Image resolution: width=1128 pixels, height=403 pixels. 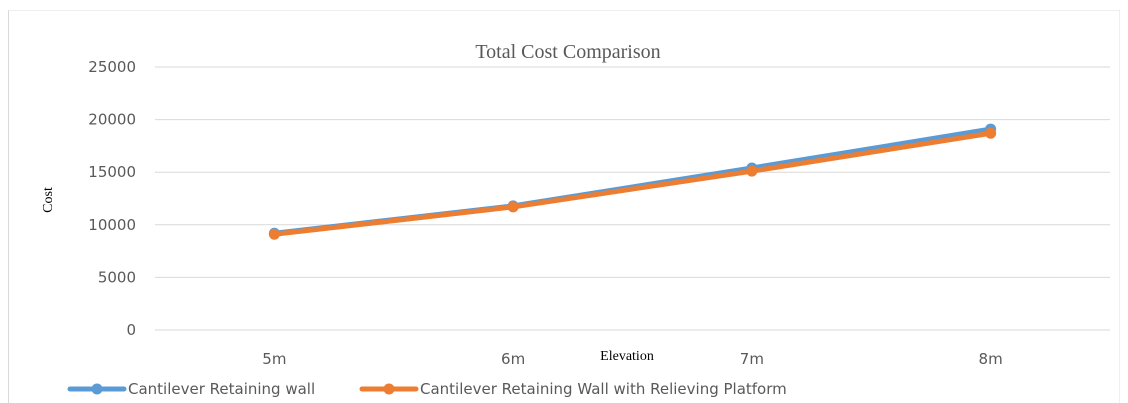 What do you see at coordinates (131, 330) in the screenshot?
I see `y-tick-label: 0` at bounding box center [131, 330].